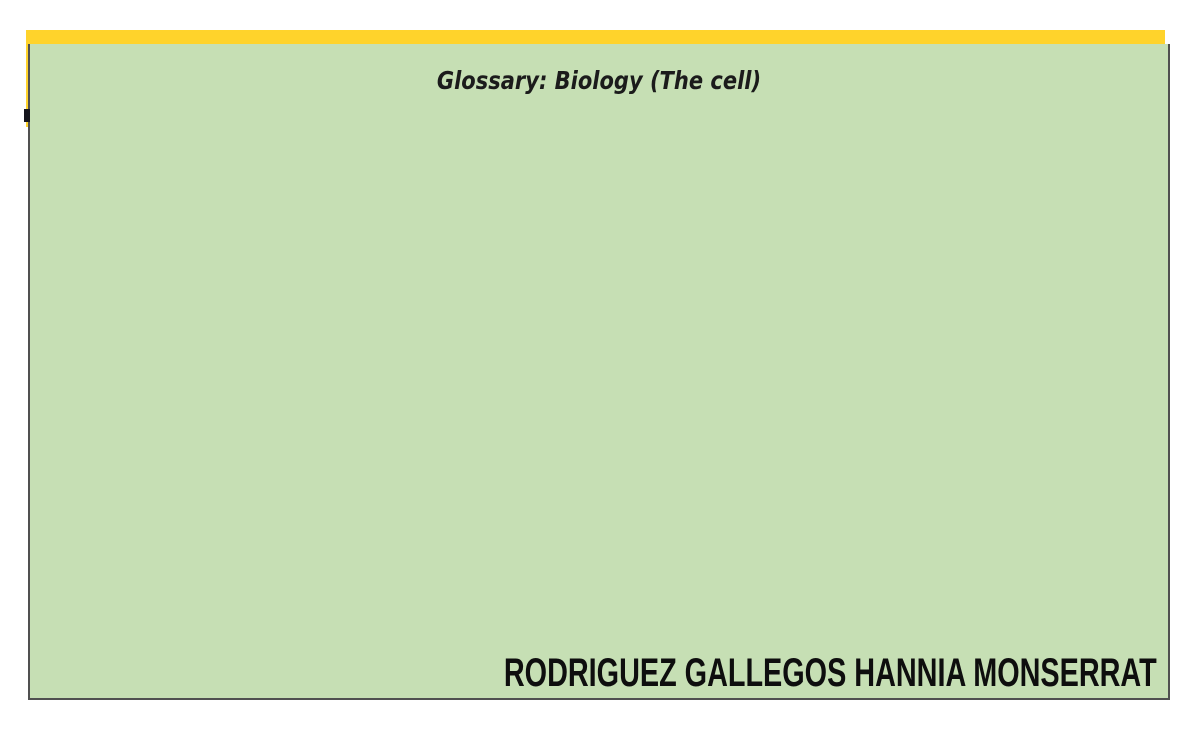  I want to click on author-name: RODRIGUEZ GALLEGOS HANNIA MONSERRAT, so click(703, 673).